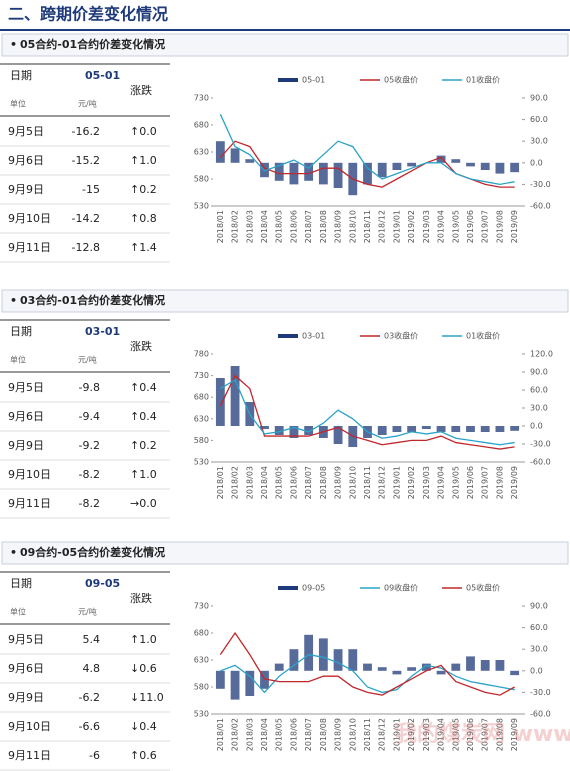 This screenshot has width=570, height=771. I want to click on x-tick-label: 2018/04, so click(264, 226).